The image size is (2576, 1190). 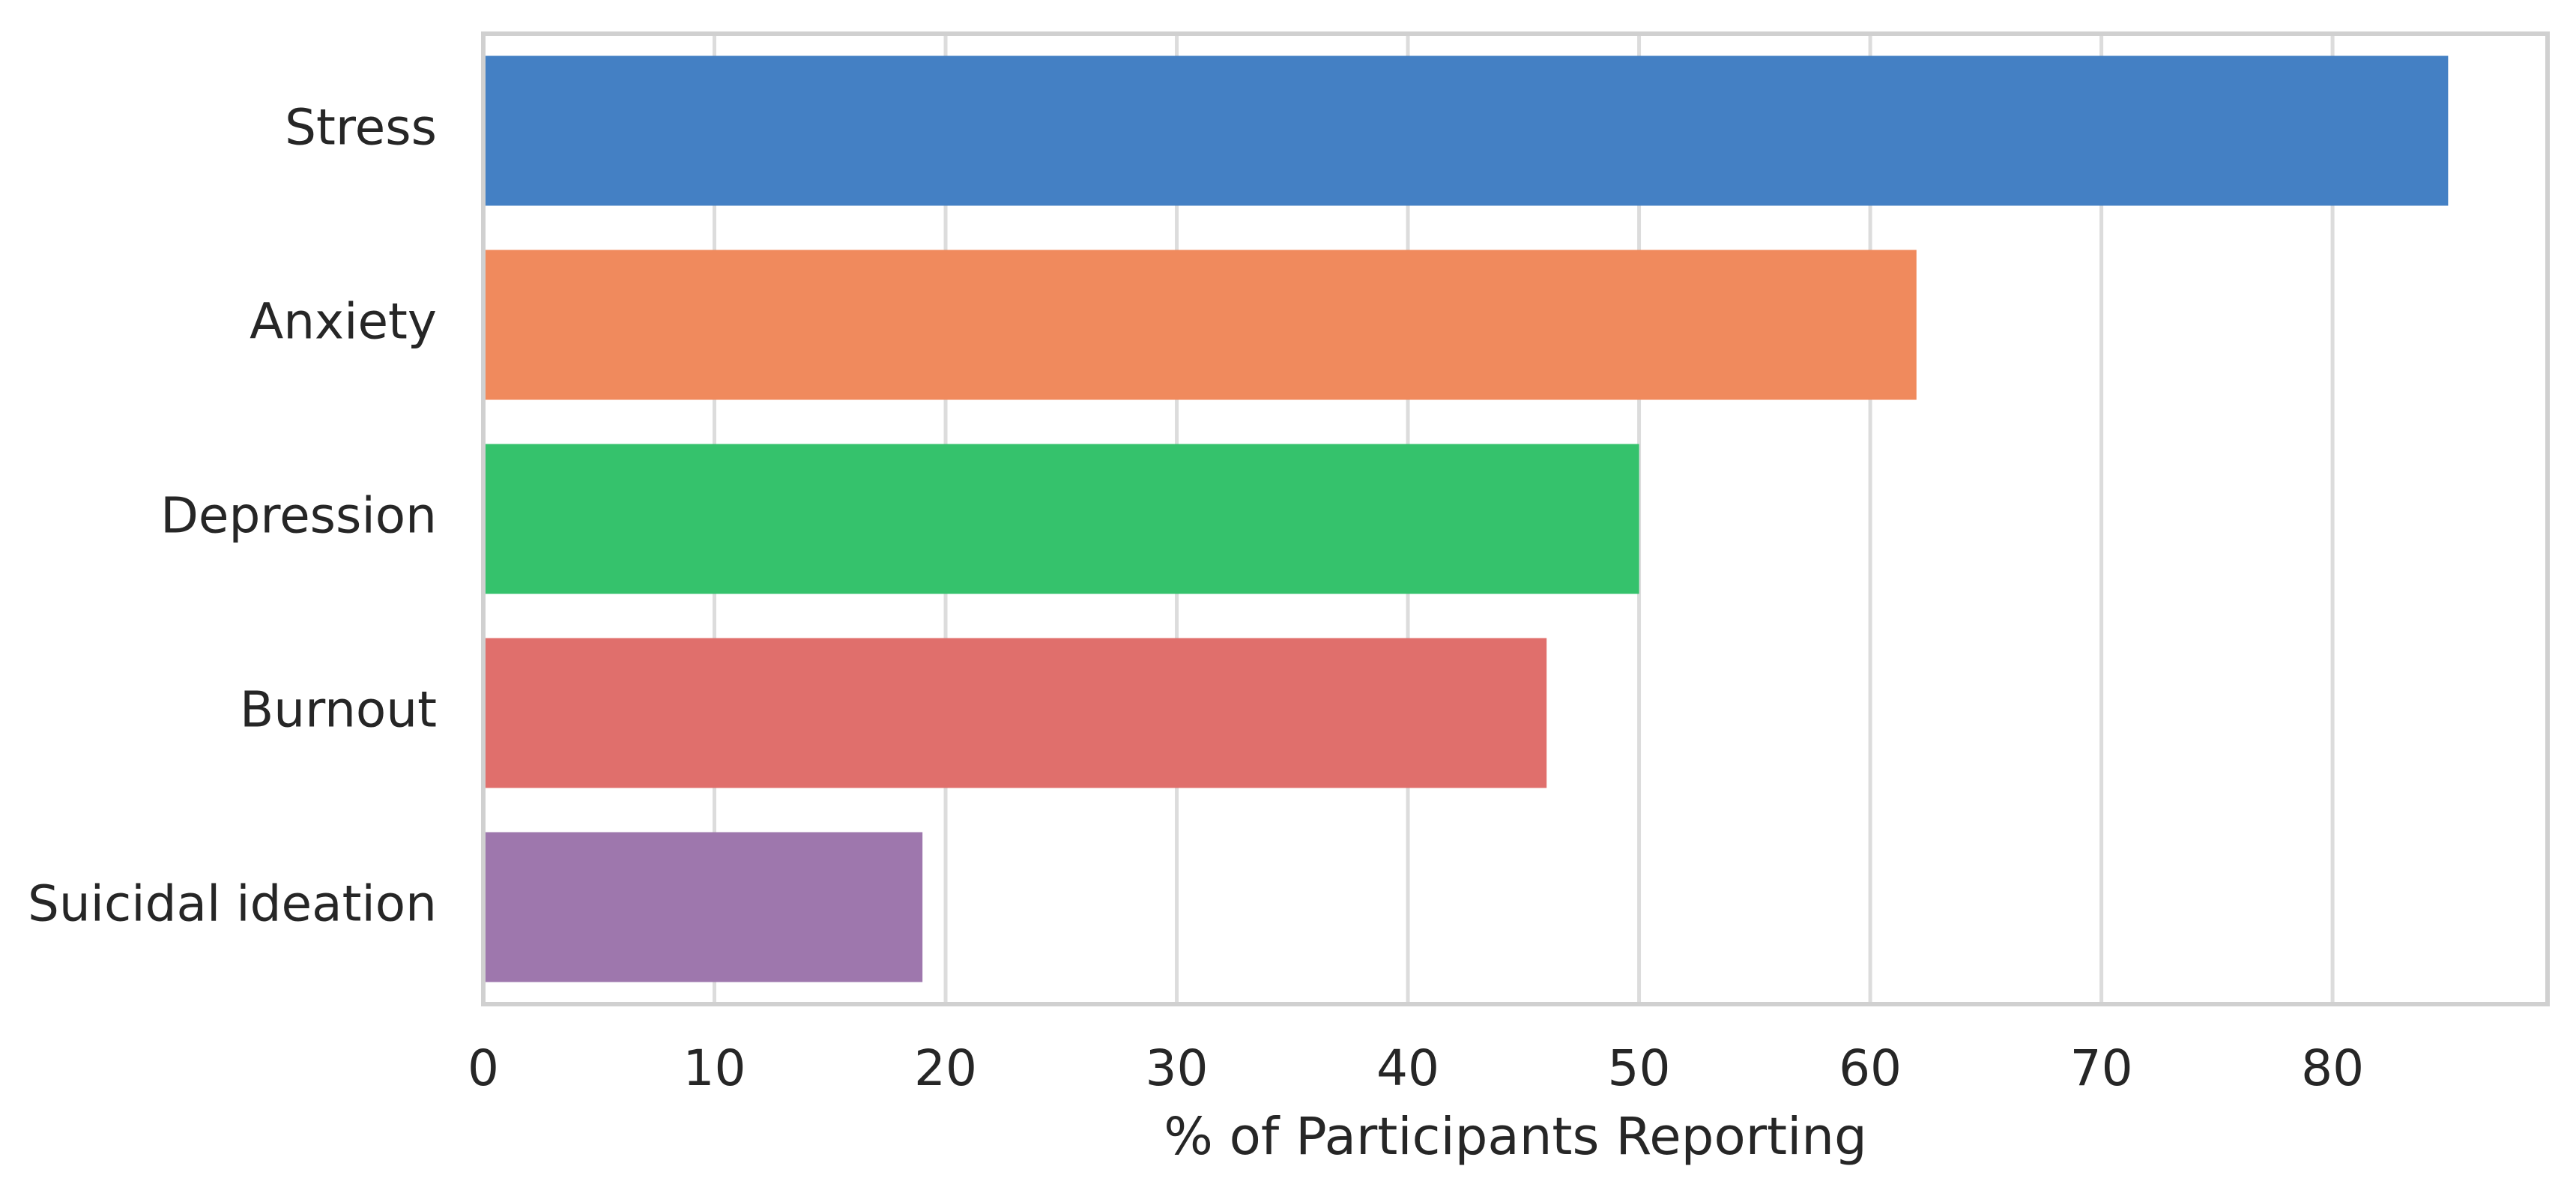 I want to click on bar-anxiety, so click(x=1200, y=325).